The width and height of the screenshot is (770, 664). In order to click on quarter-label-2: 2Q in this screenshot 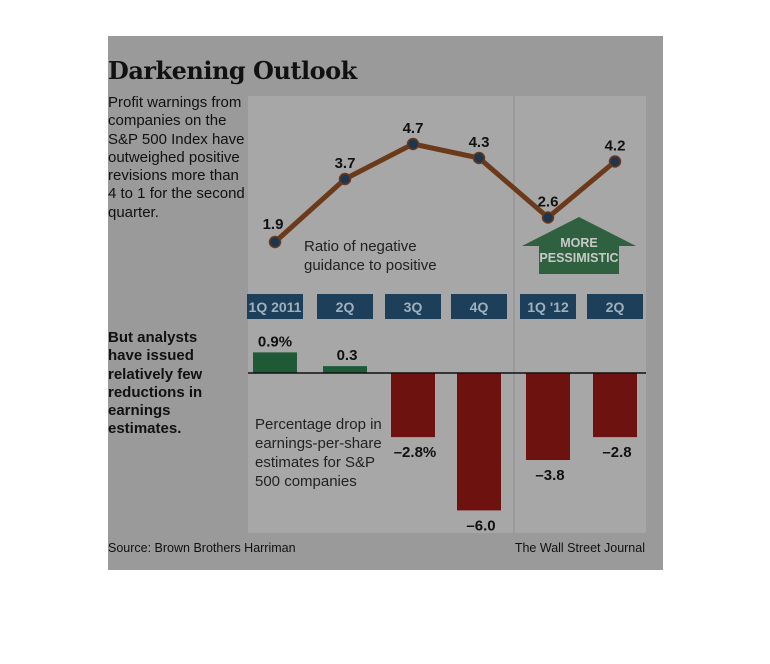, I will do `click(345, 307)`.